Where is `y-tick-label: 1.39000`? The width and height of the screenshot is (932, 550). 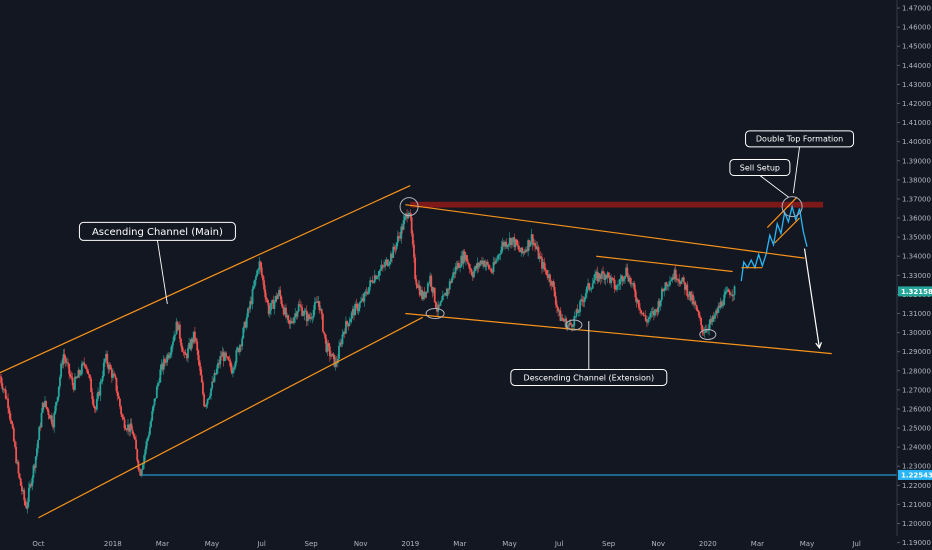 y-tick-label: 1.39000 is located at coordinates (916, 161).